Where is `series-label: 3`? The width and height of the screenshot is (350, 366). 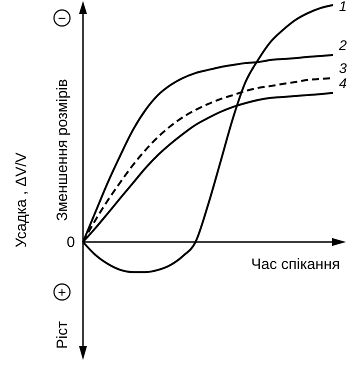
series-label: 3 is located at coordinates (343, 68).